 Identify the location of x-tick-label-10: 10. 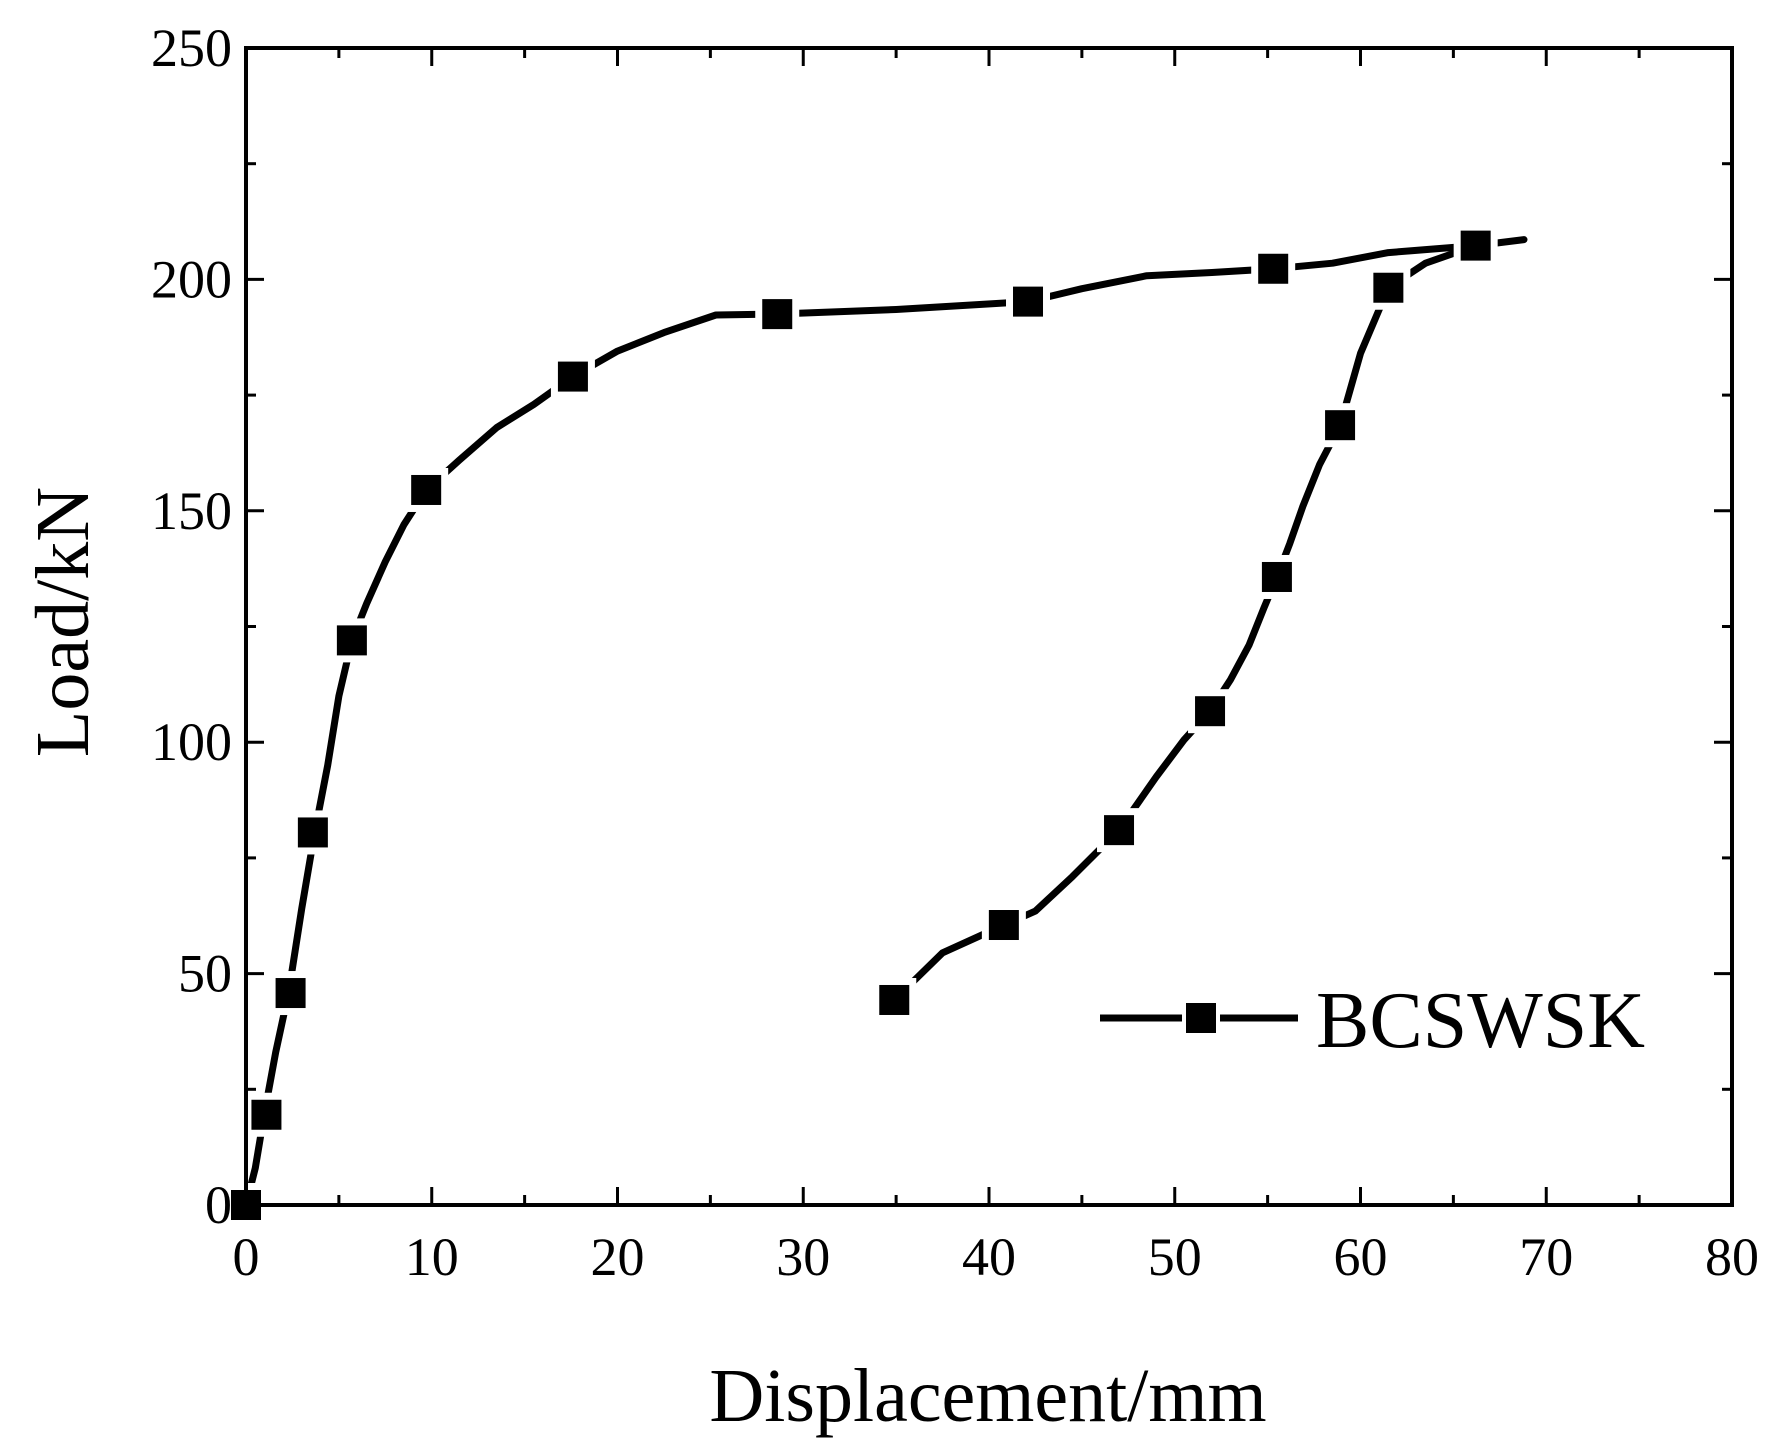
(432, 1257).